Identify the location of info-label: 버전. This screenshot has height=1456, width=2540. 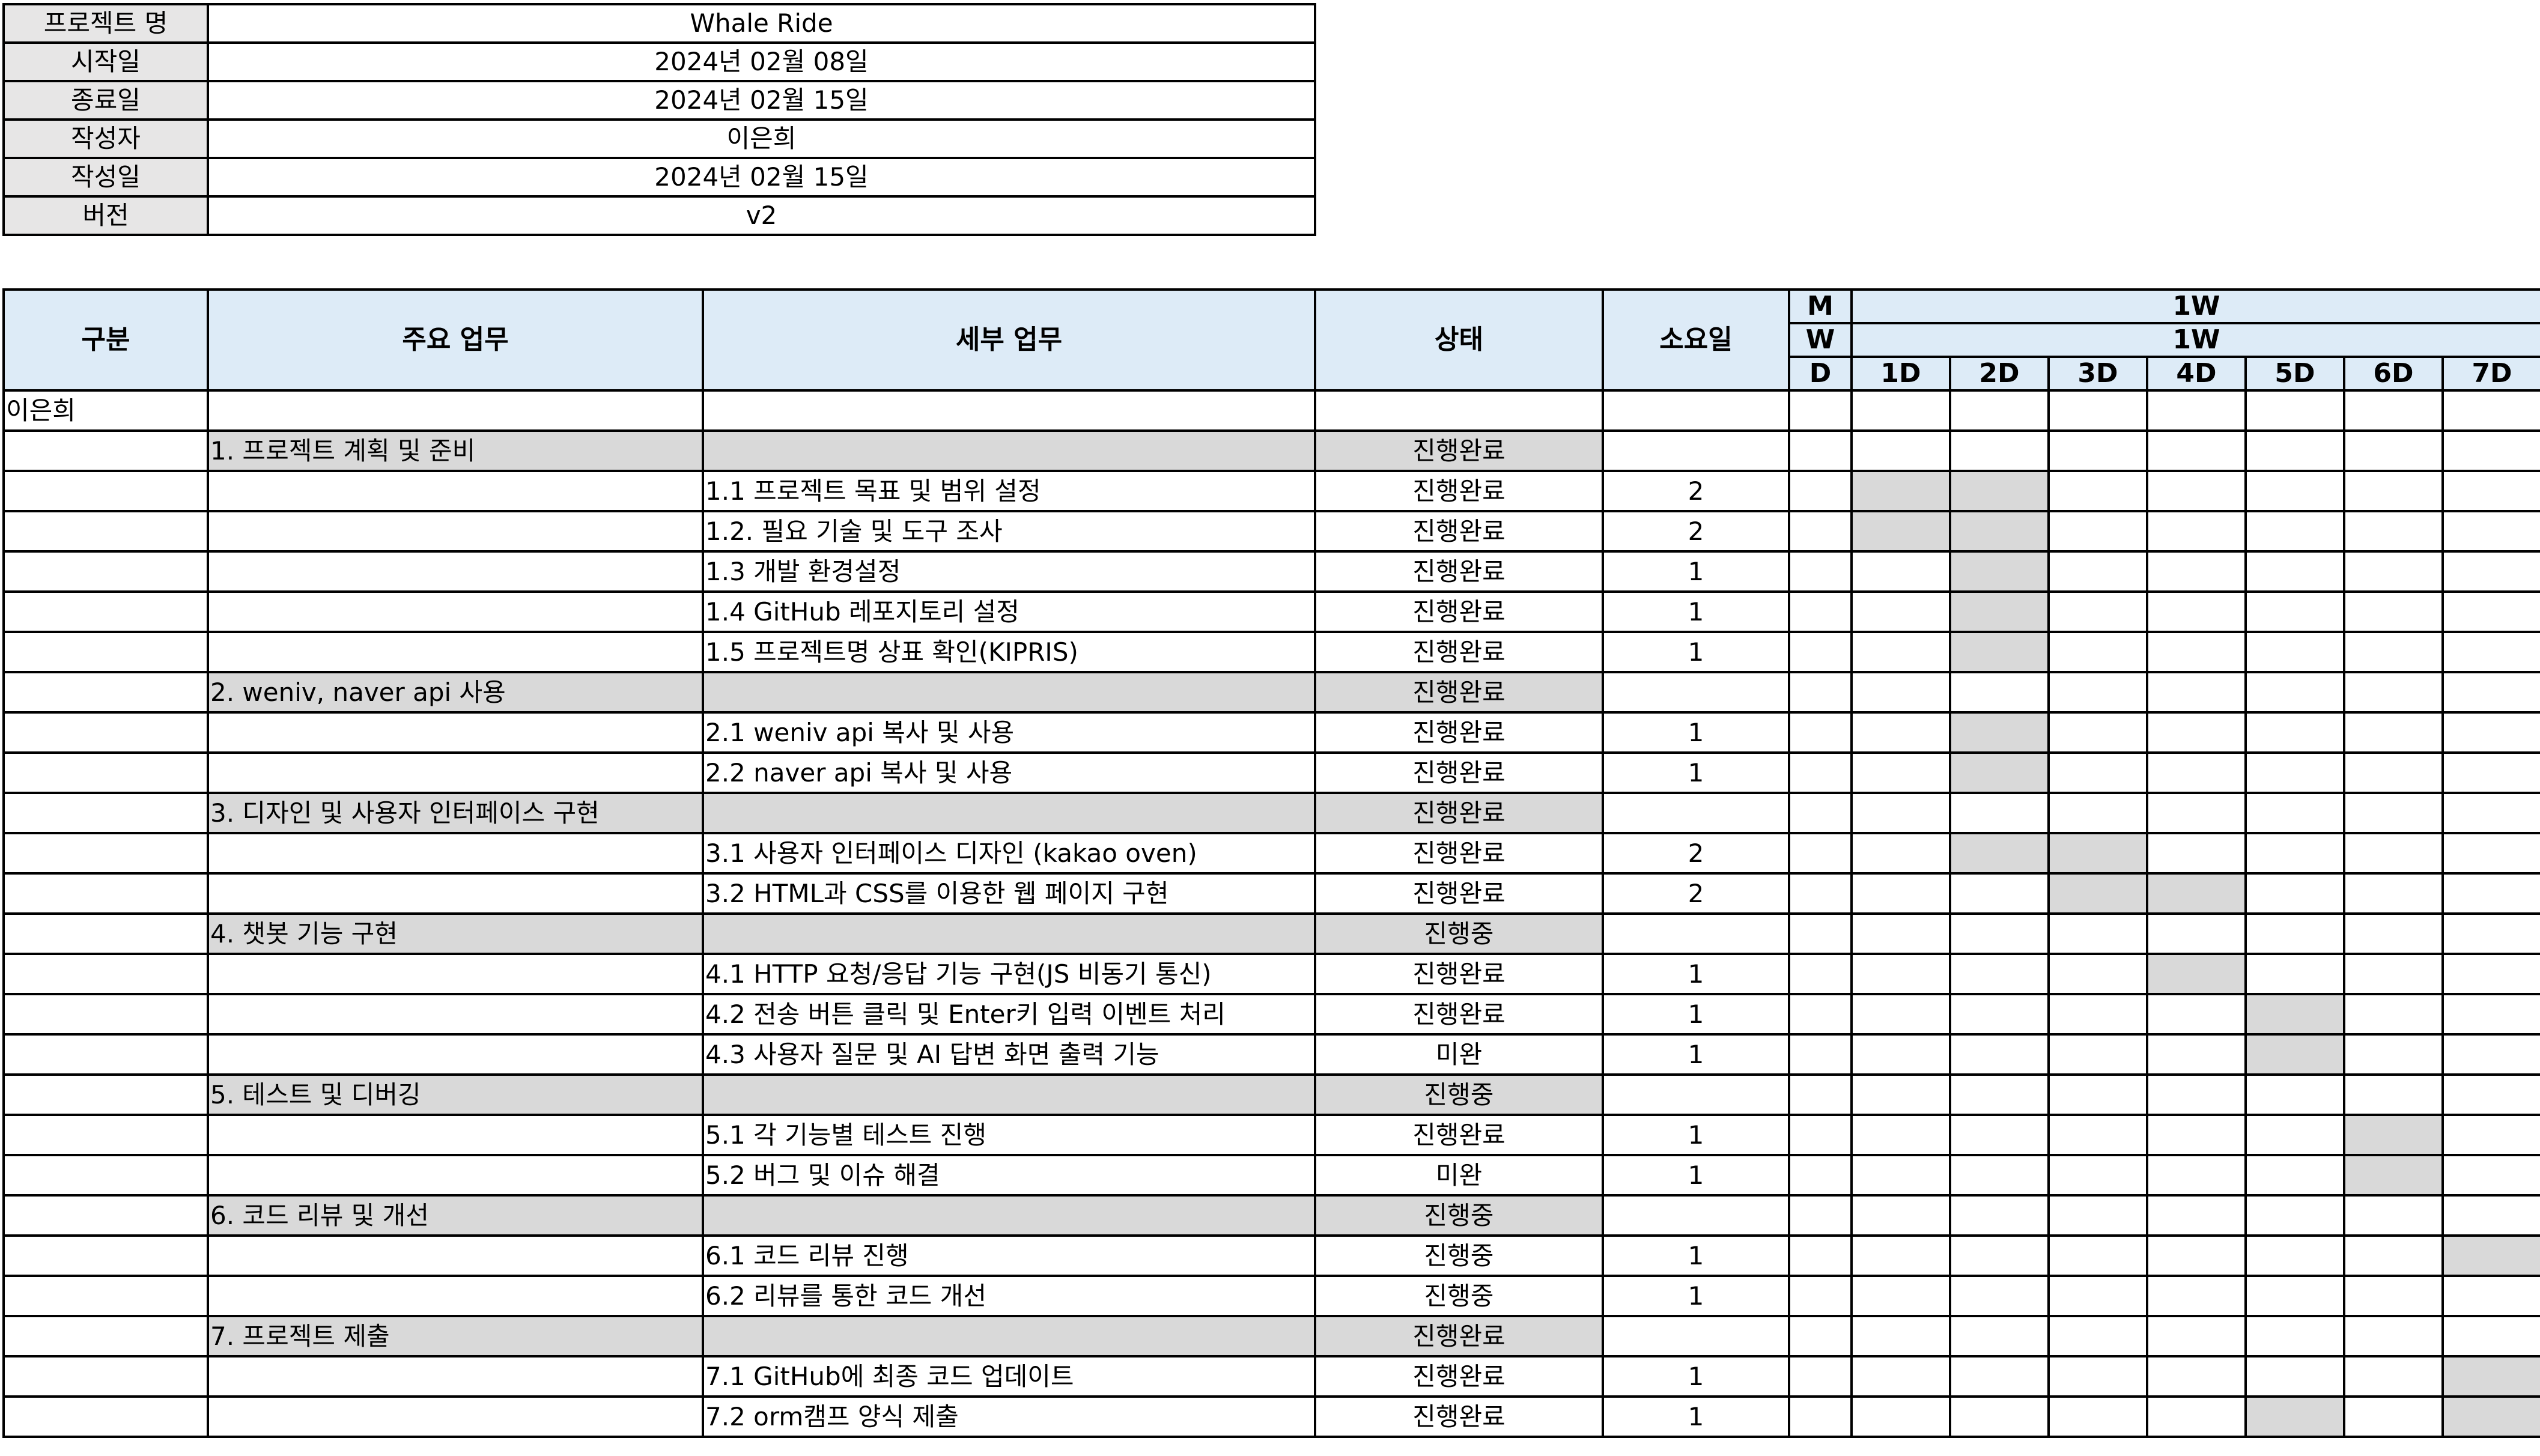
(105, 216).